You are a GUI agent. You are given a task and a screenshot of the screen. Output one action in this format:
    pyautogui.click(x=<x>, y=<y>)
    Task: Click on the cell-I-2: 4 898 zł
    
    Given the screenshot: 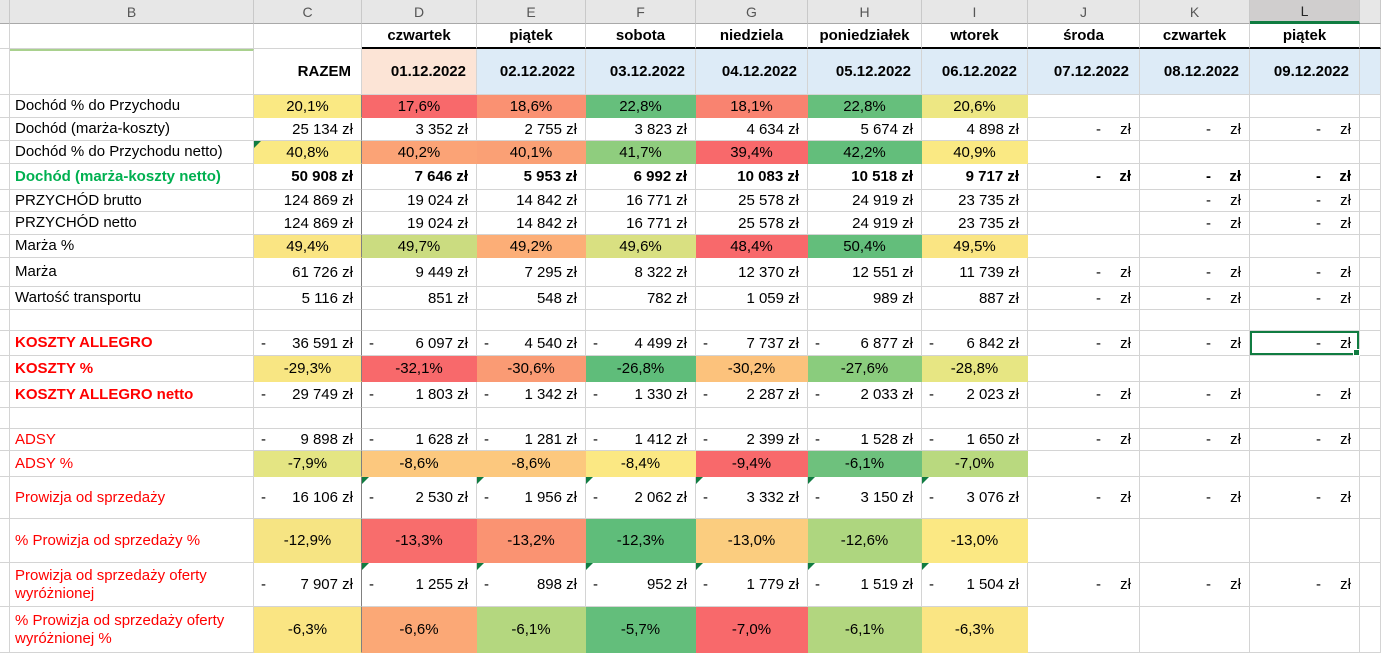 What is the action you would take?
    pyautogui.click(x=975, y=129)
    